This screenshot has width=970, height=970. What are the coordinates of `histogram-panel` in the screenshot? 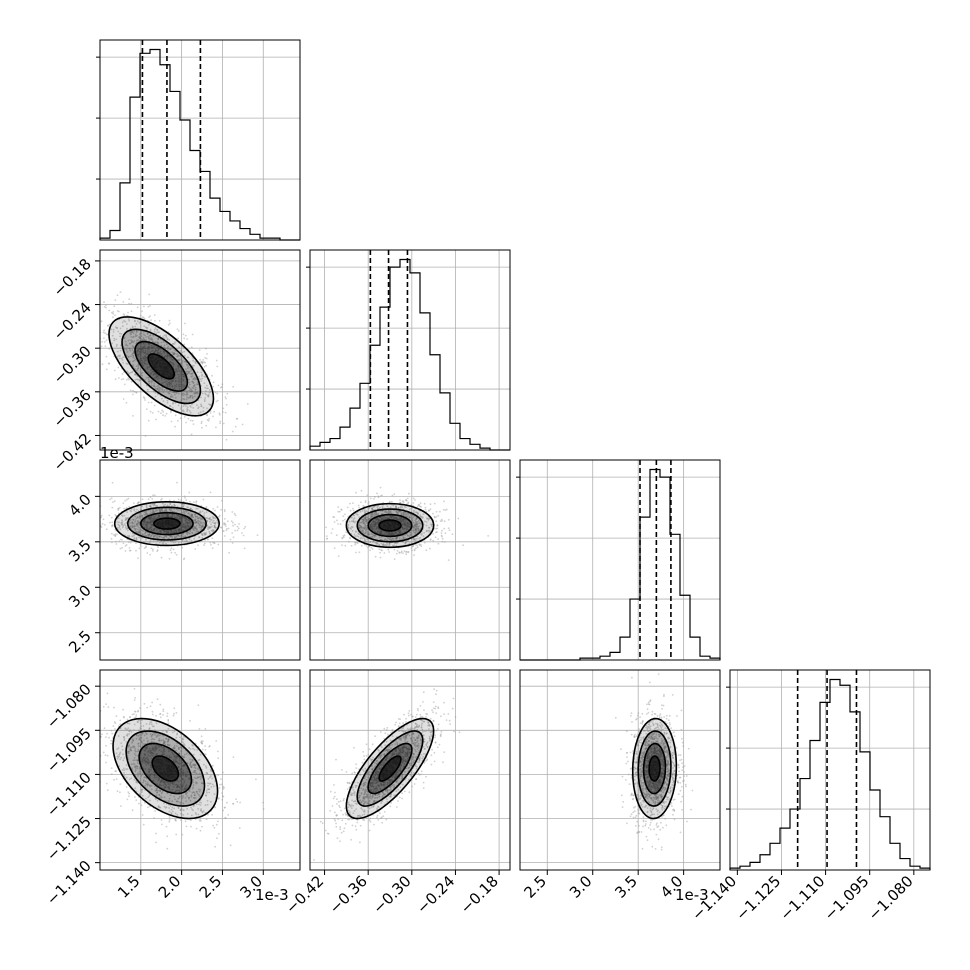 It's located at (198, 140).